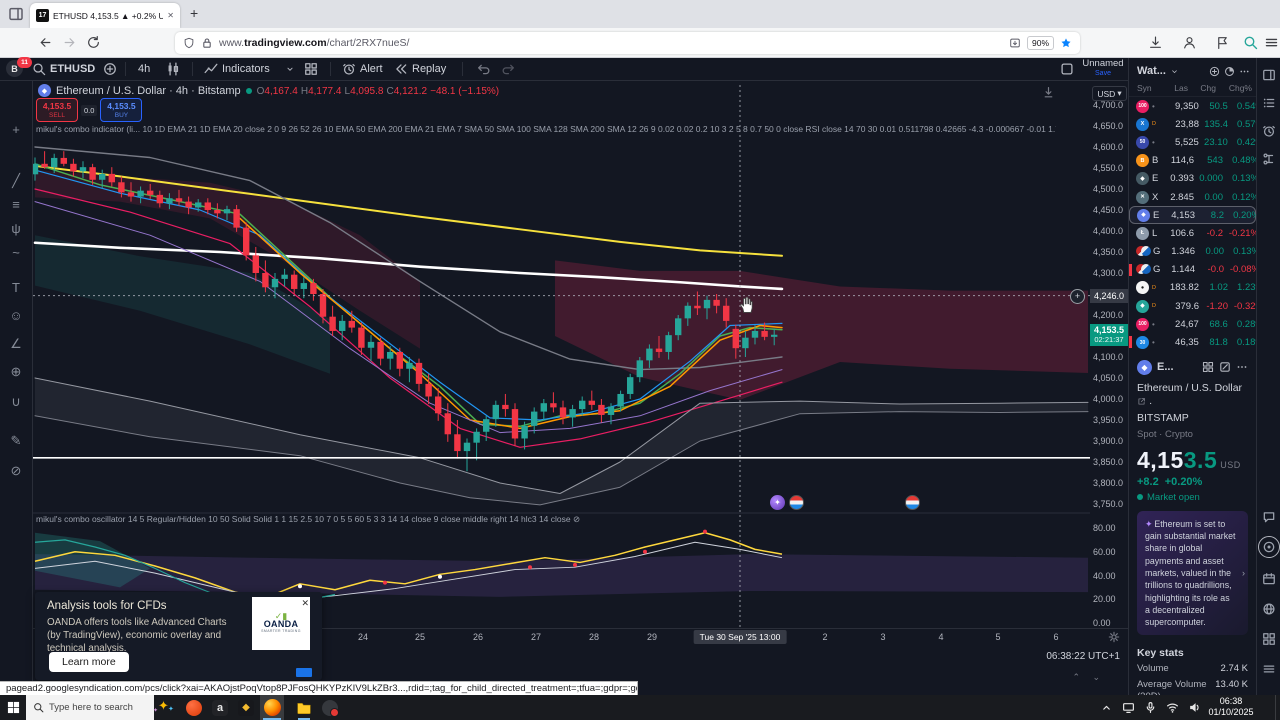 Image resolution: width=1280 pixels, height=720 pixels. What do you see at coordinates (16, 343) in the screenshot?
I see `measure-tool-icon: ∠` at bounding box center [16, 343].